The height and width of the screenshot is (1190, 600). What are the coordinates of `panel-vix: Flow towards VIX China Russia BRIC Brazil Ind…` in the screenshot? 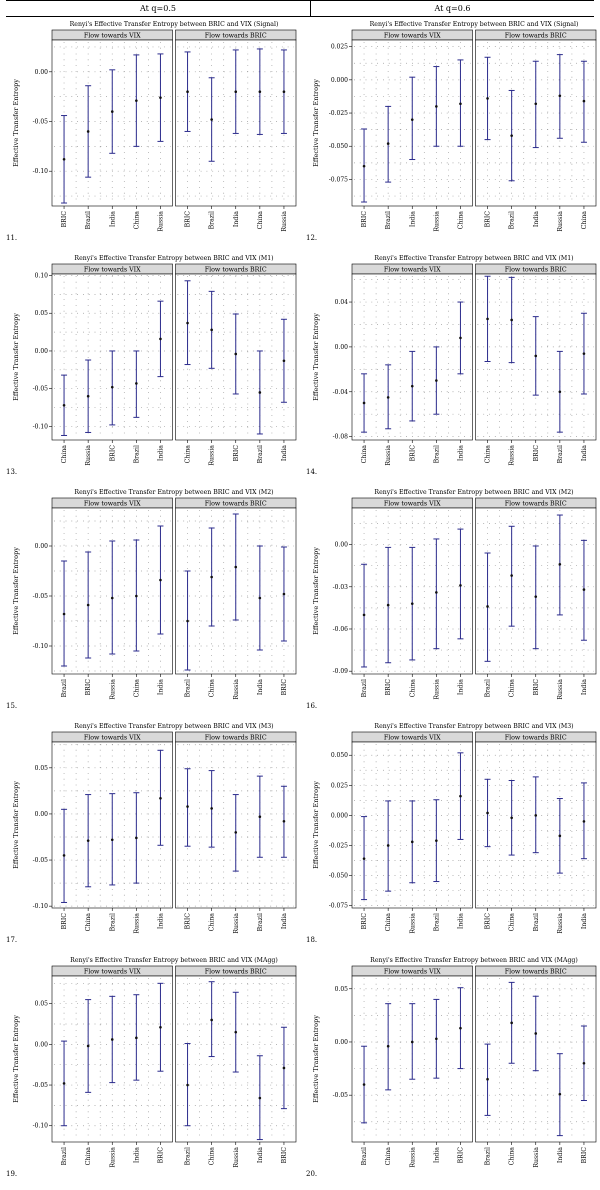 It's located at (412, 364).